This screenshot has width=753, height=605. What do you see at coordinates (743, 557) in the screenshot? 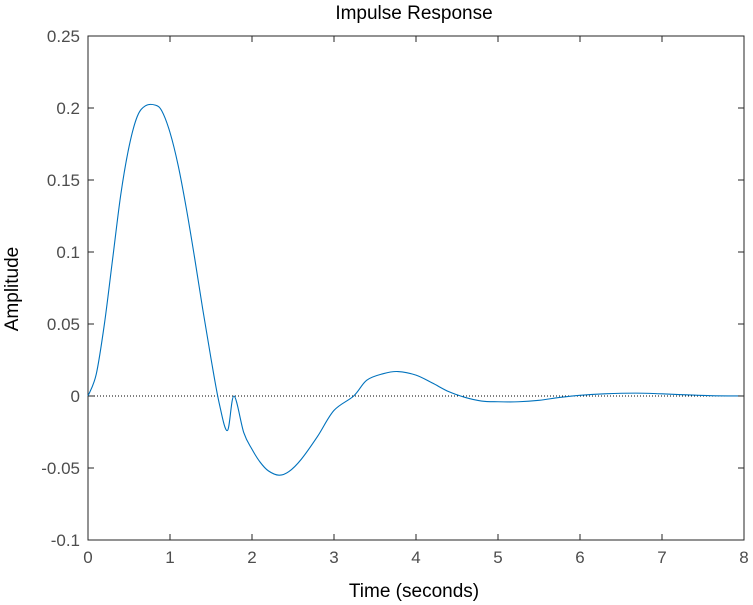
I see `x-tick-label: 8` at bounding box center [743, 557].